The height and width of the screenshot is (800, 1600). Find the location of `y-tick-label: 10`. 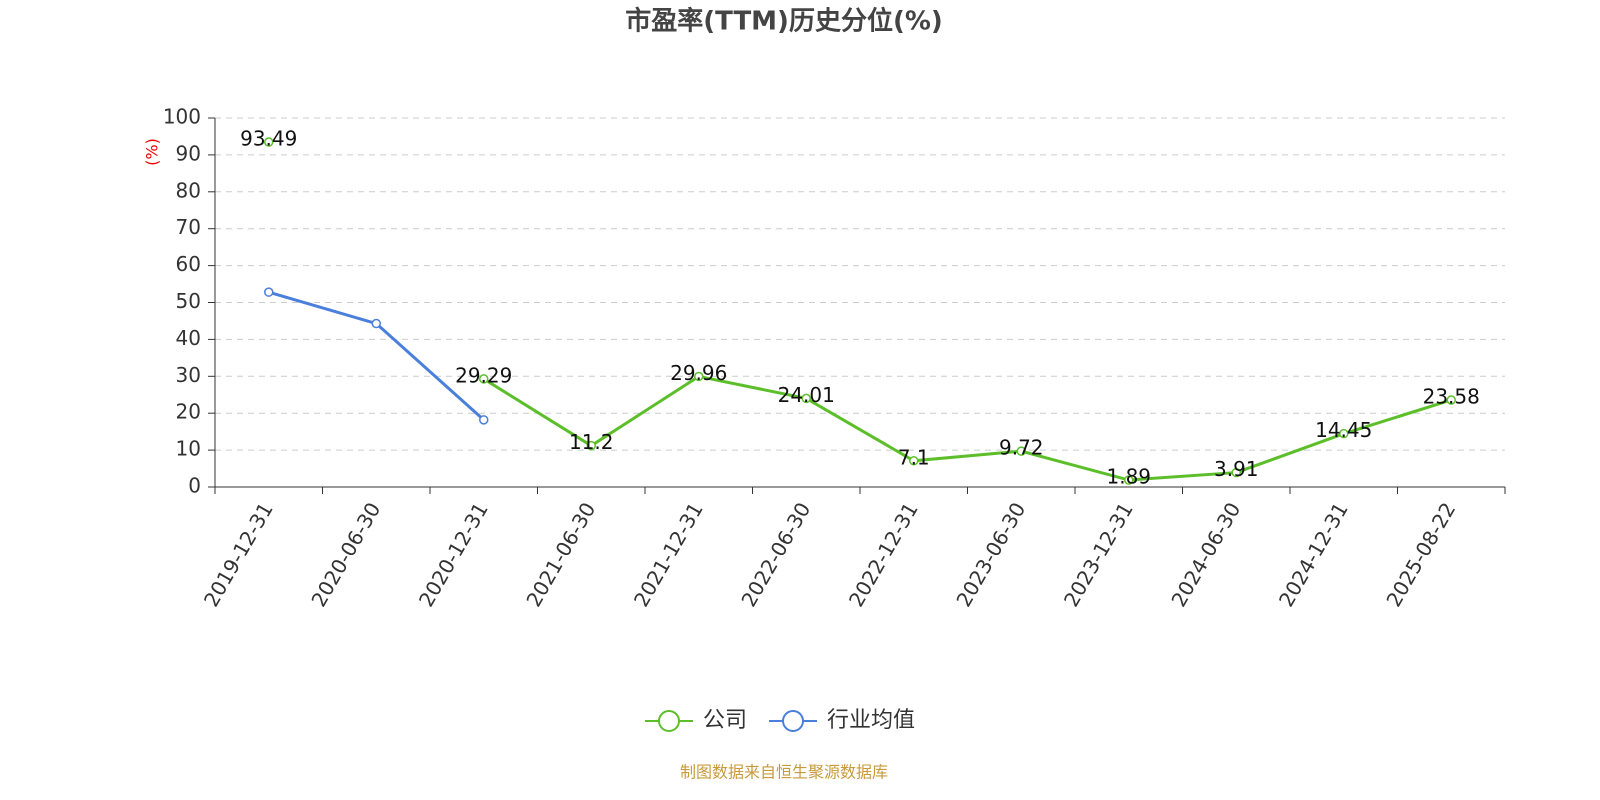

y-tick-label: 10 is located at coordinates (188, 449).